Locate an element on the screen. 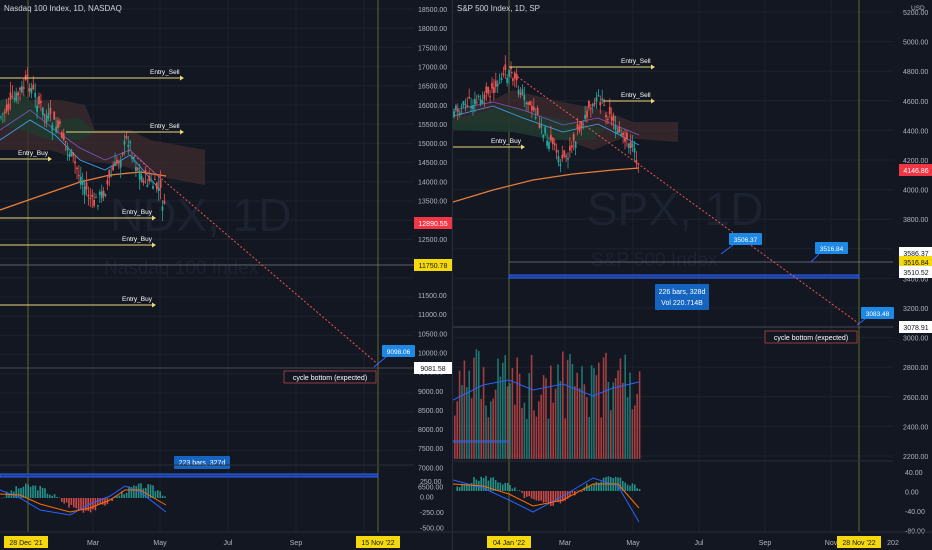 The width and height of the screenshot is (932, 550). spx-range-label-volume: Vol 220.714B is located at coordinates (682, 303).